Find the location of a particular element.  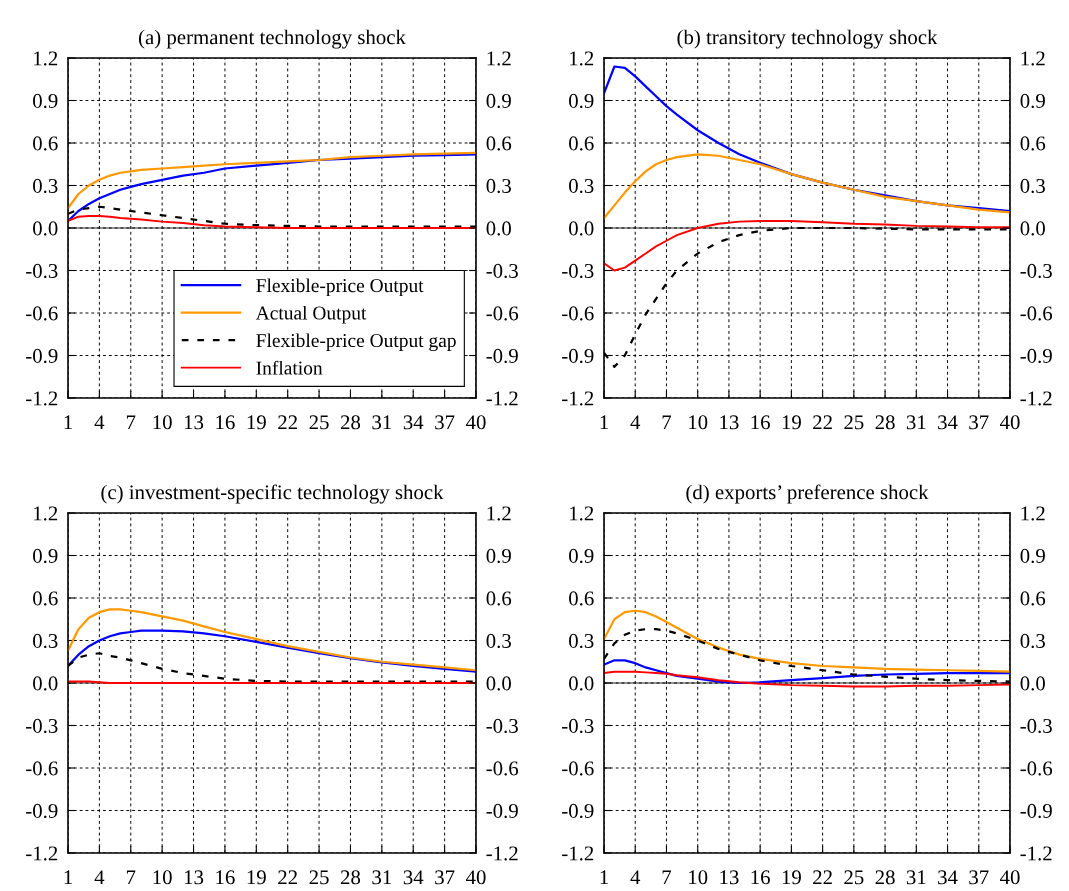

y-tick-label: 0.9 is located at coordinates (45, 556).